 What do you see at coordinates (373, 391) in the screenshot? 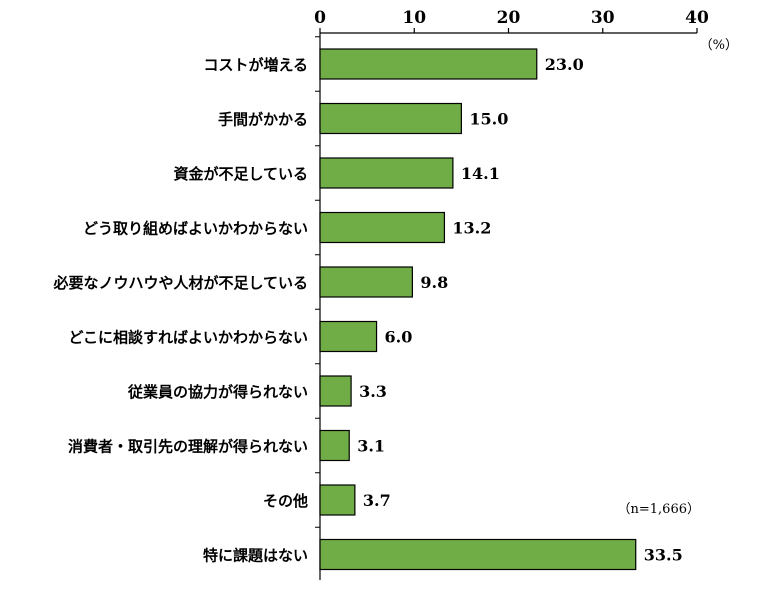
I see `value-label: 3.3` at bounding box center [373, 391].